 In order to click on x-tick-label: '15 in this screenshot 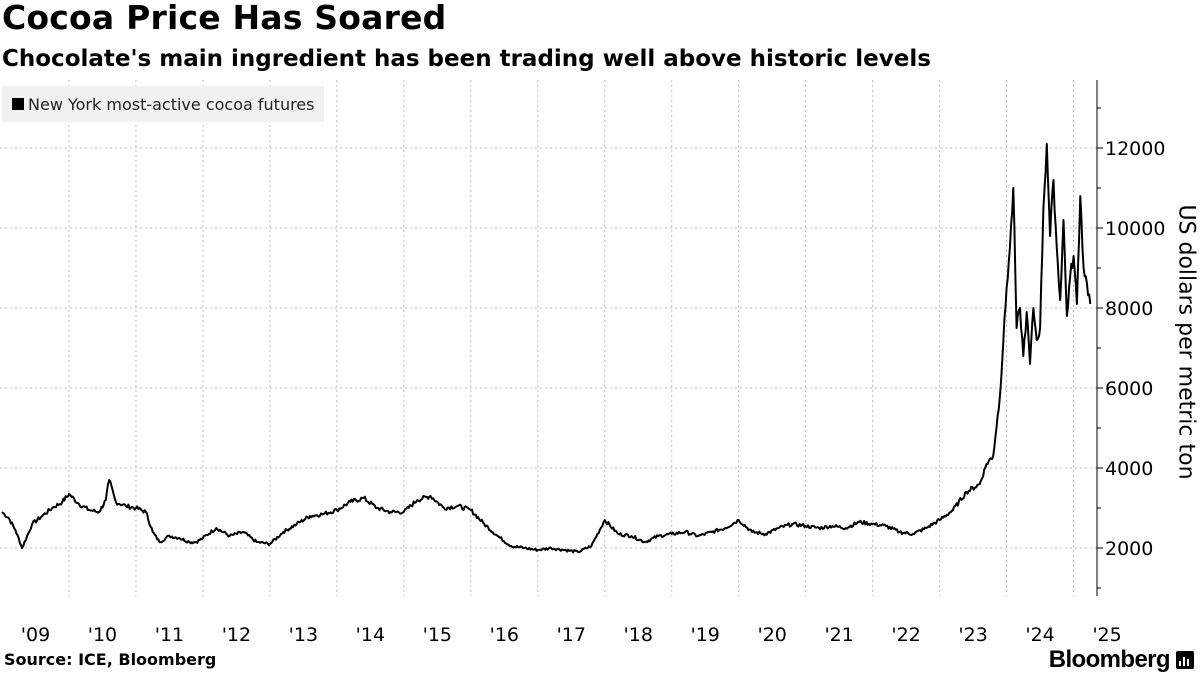, I will do `click(437, 635)`.